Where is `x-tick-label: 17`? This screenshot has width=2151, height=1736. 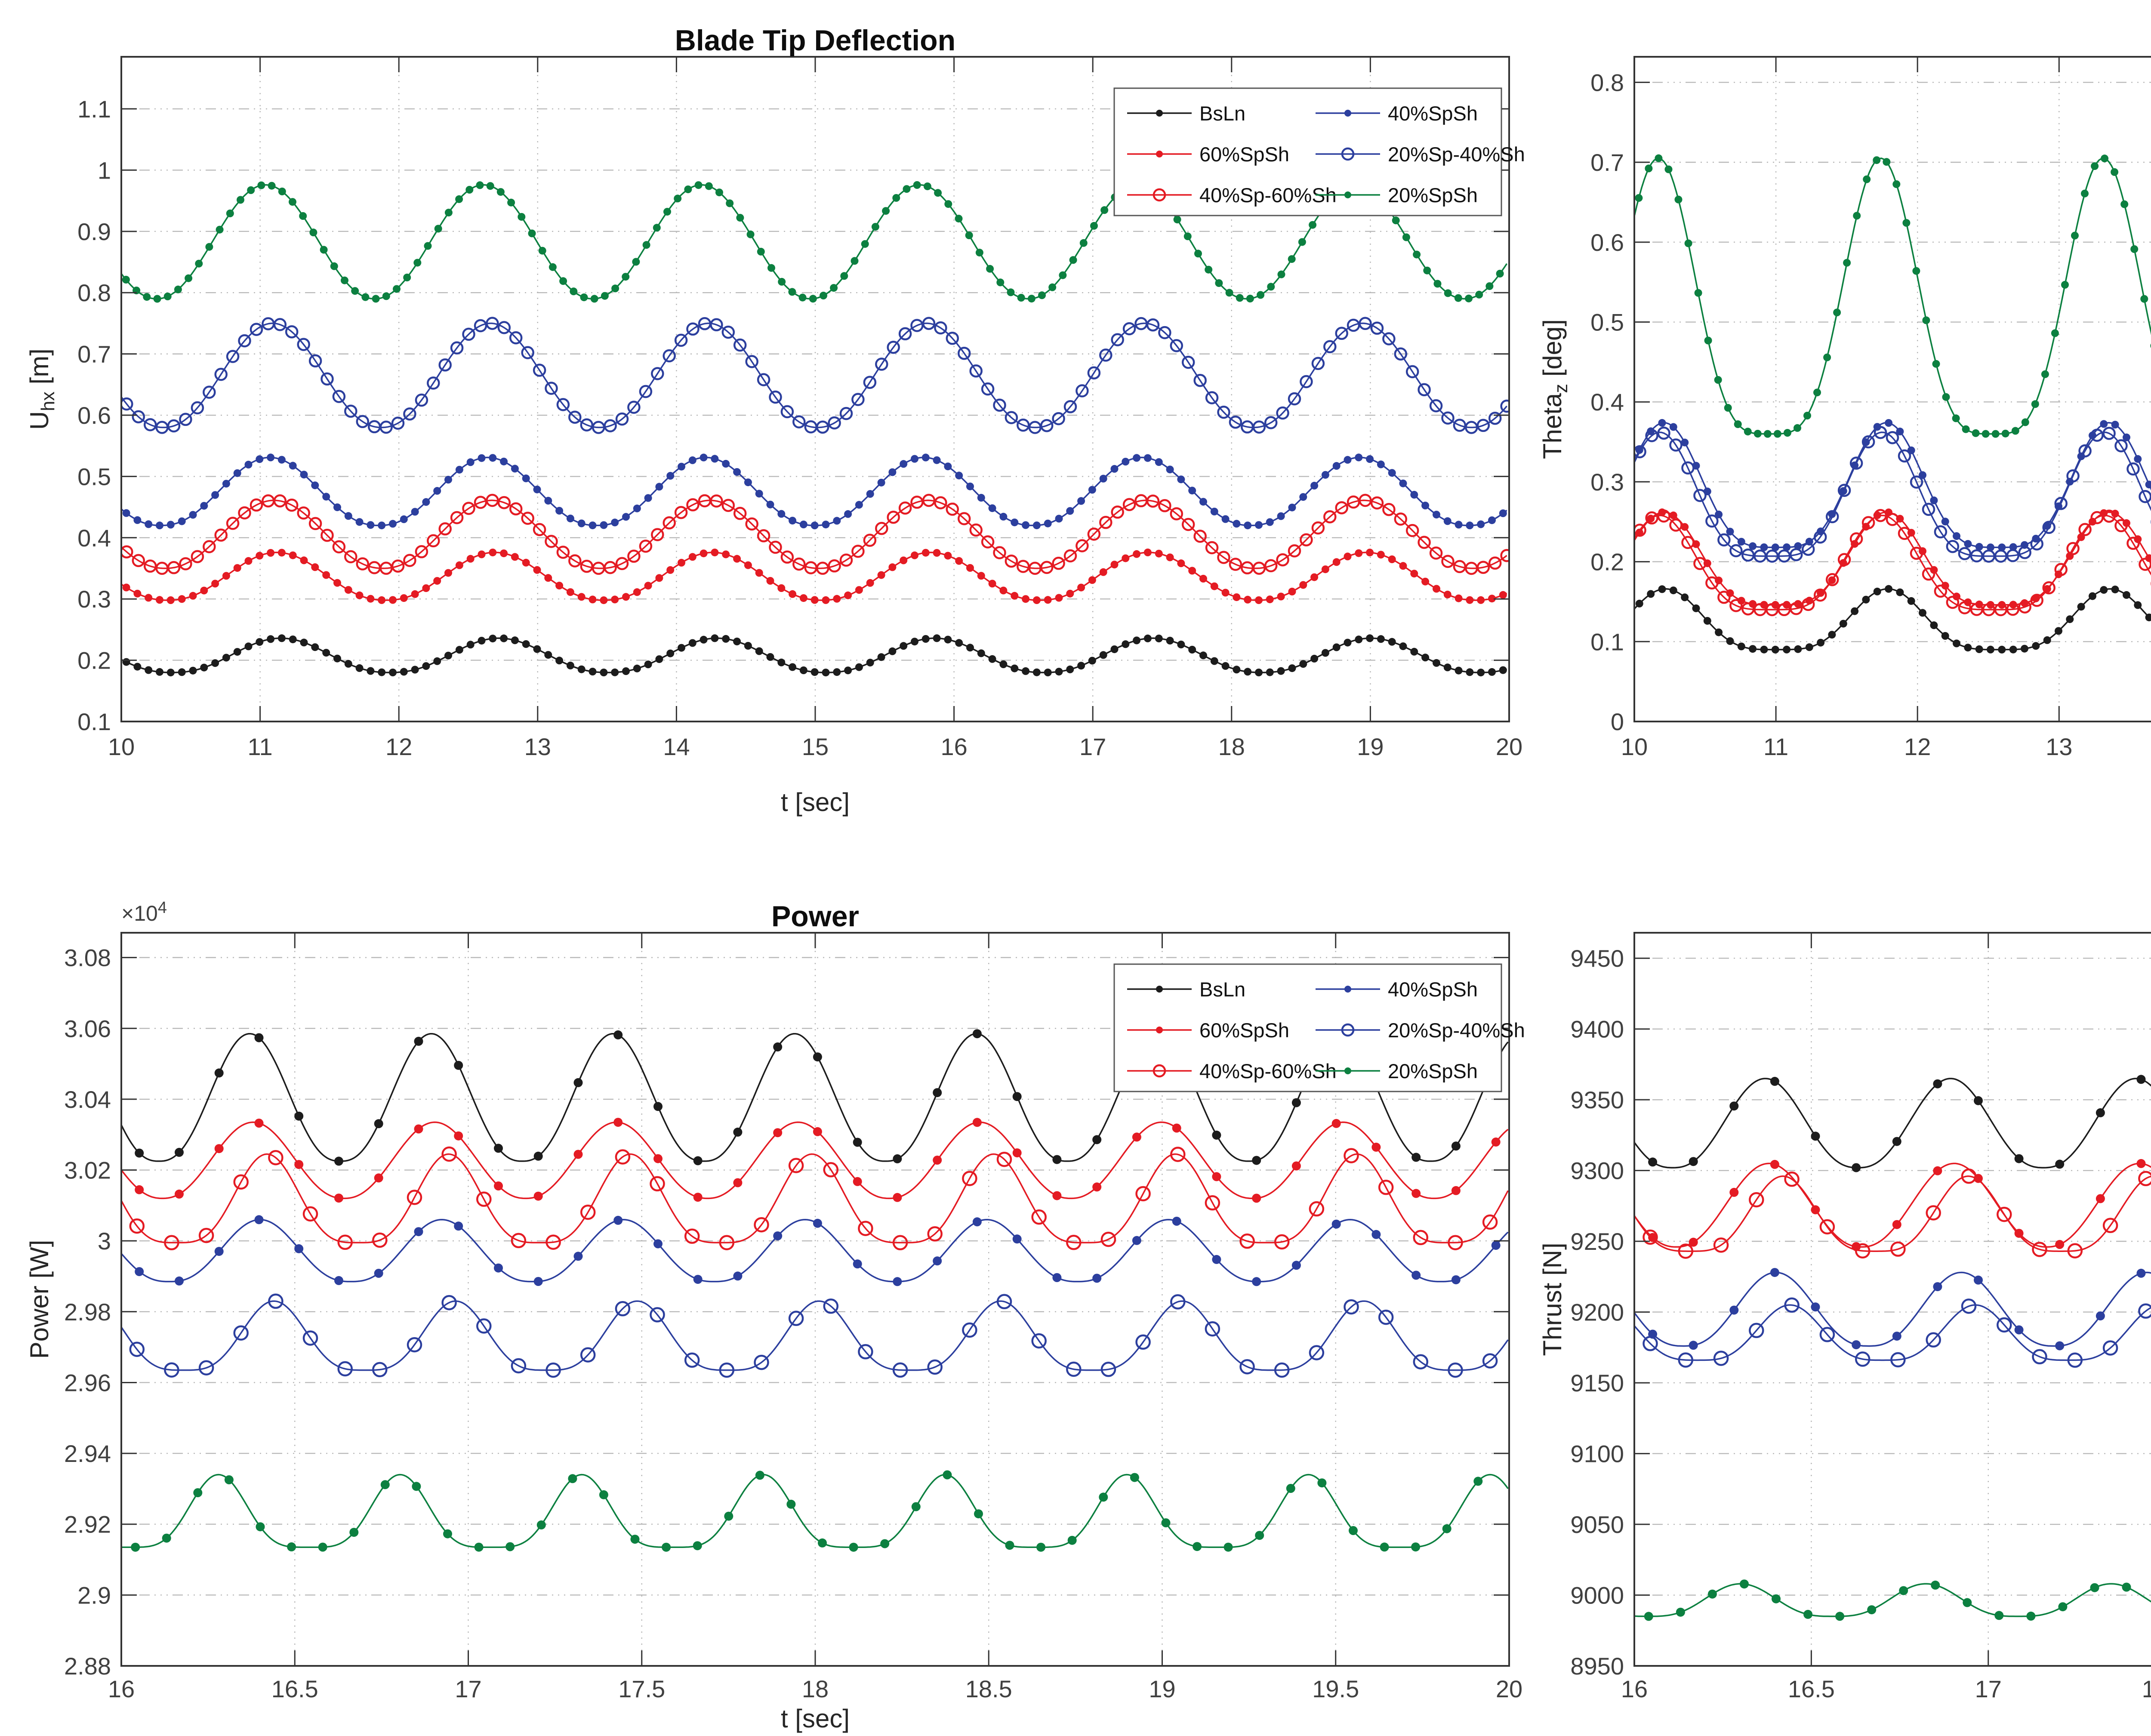
x-tick-label: 17 is located at coordinates (468, 1689).